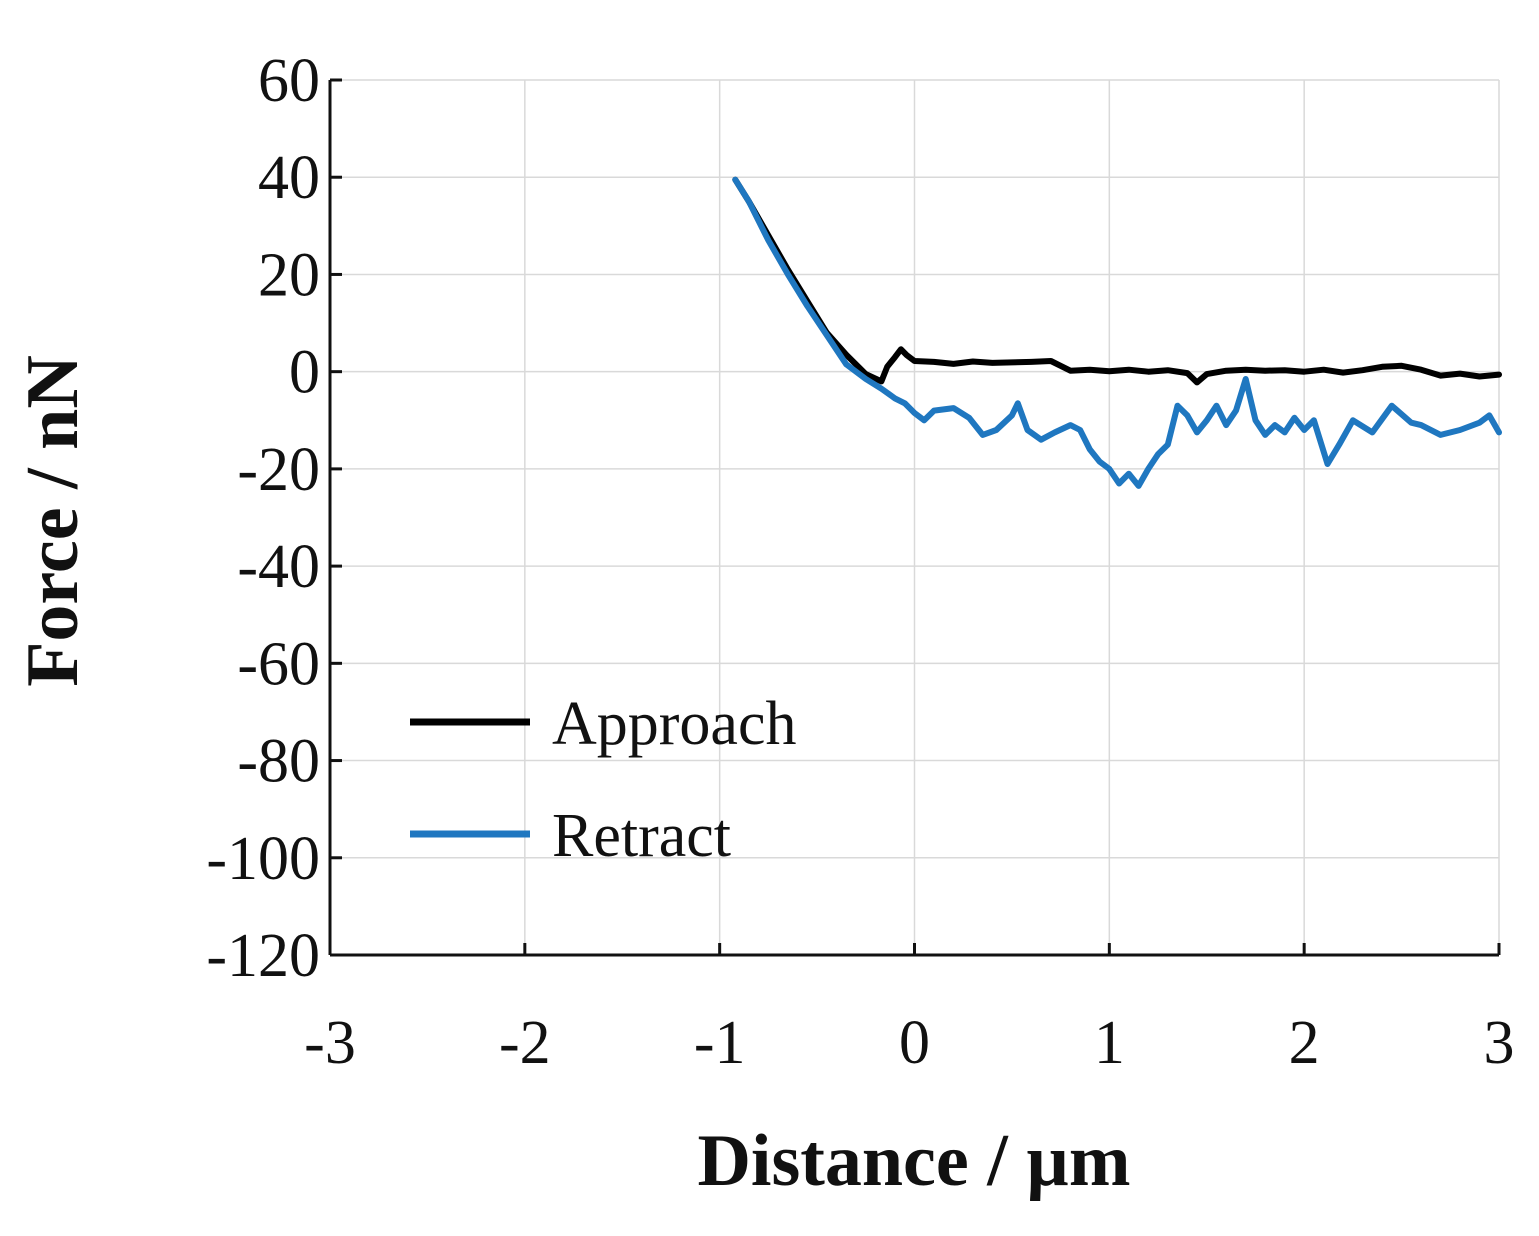 This screenshot has width=1539, height=1236. Describe the element at coordinates (603, 780) in the screenshot. I see `legend: Approach Retract` at that location.